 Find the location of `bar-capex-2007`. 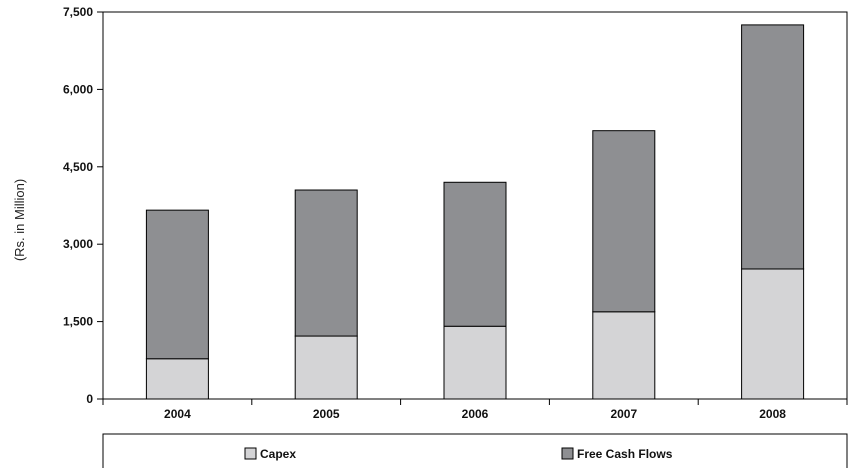

bar-capex-2007 is located at coordinates (624, 355).